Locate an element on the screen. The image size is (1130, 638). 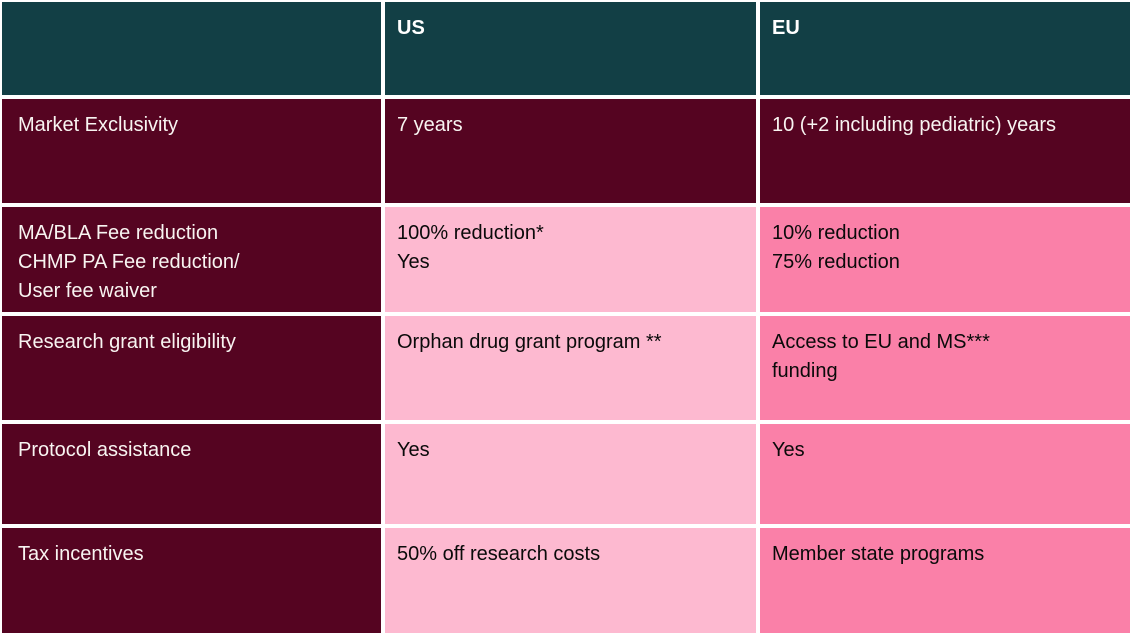
us-value-fee-reduction: 100% reduction* Yes is located at coordinates (570, 259).